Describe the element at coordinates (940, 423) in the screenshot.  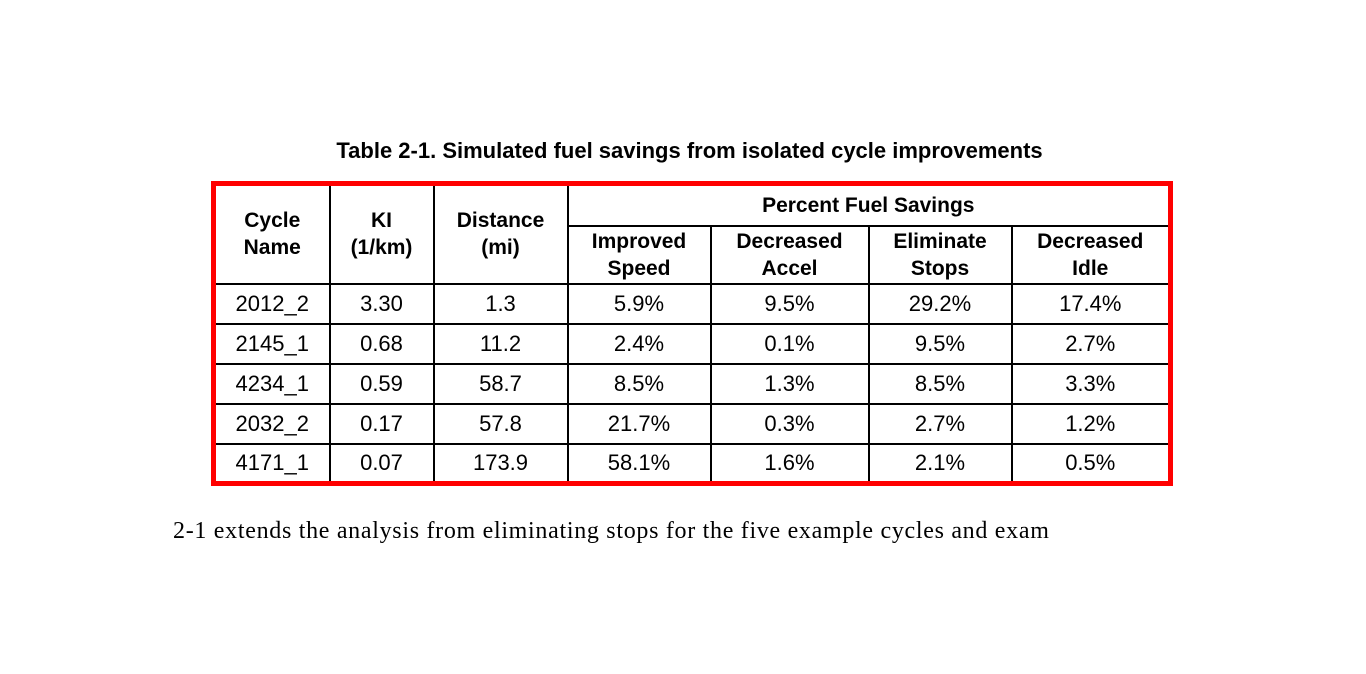
I see `cell-eliminate-stops: 2.7%` at that location.